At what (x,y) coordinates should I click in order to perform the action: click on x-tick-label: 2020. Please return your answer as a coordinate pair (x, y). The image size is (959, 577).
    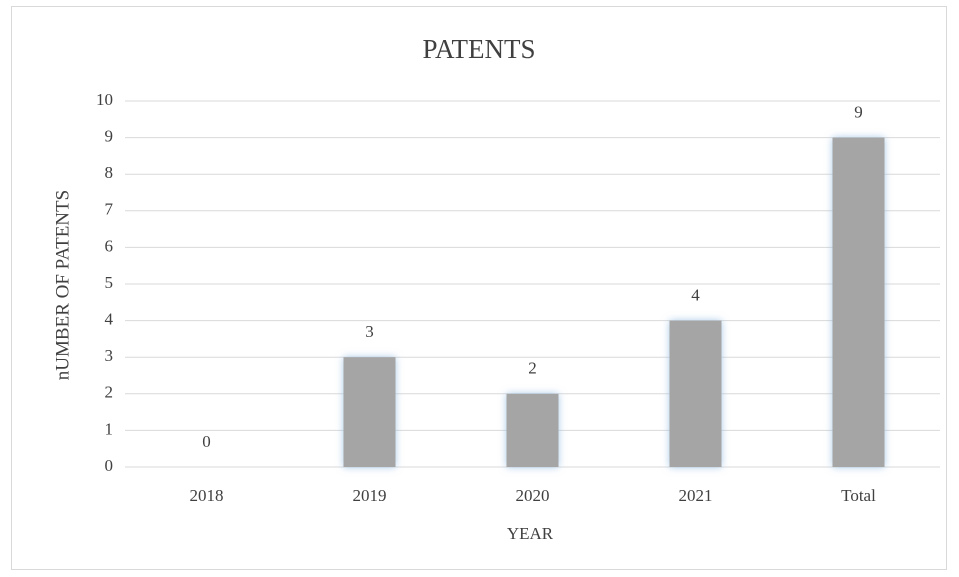
    Looking at the image, I should click on (533, 495).